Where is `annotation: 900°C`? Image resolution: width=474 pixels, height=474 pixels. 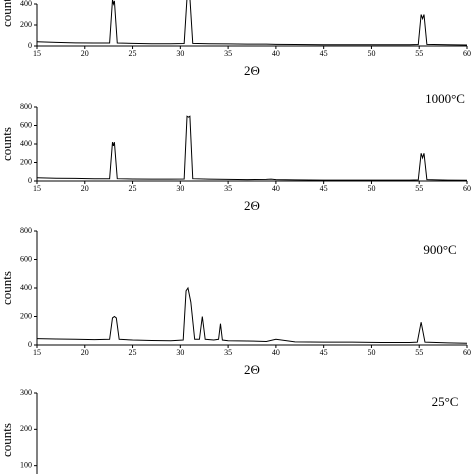 annotation: 900°C is located at coordinates (439, 249).